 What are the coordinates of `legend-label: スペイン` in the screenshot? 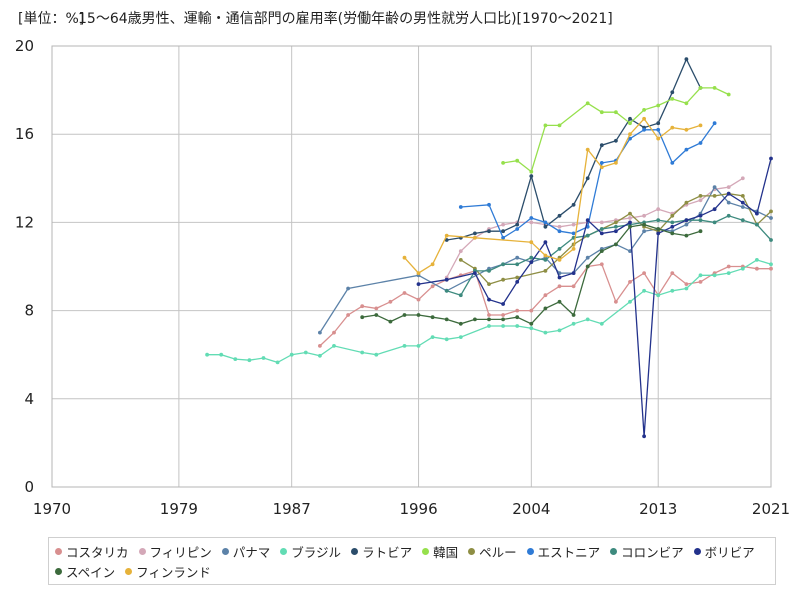 It's located at (91, 572).